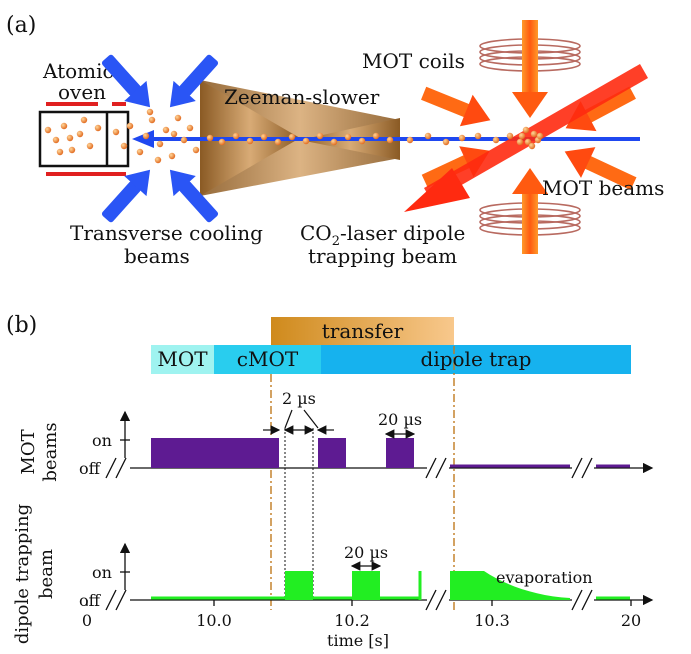 This screenshot has height=654, width=691. I want to click on axis-break-marks-mot, so click(349, 468).